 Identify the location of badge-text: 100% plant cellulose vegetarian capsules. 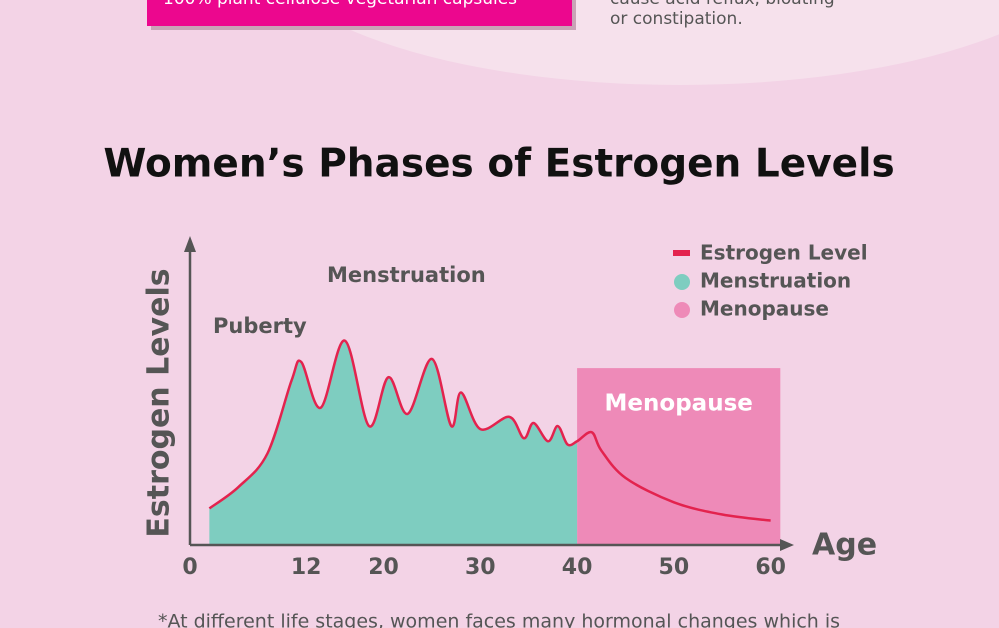
(340, 4).